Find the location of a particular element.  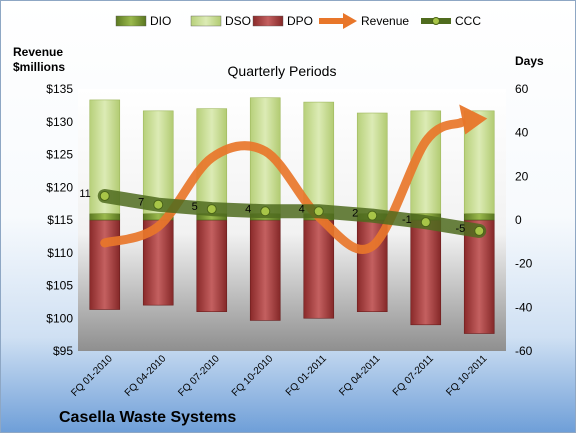

left-axis: $95 $100 $105 $110 $115 $120 $125 $130 $135 is located at coordinates (59, 220).